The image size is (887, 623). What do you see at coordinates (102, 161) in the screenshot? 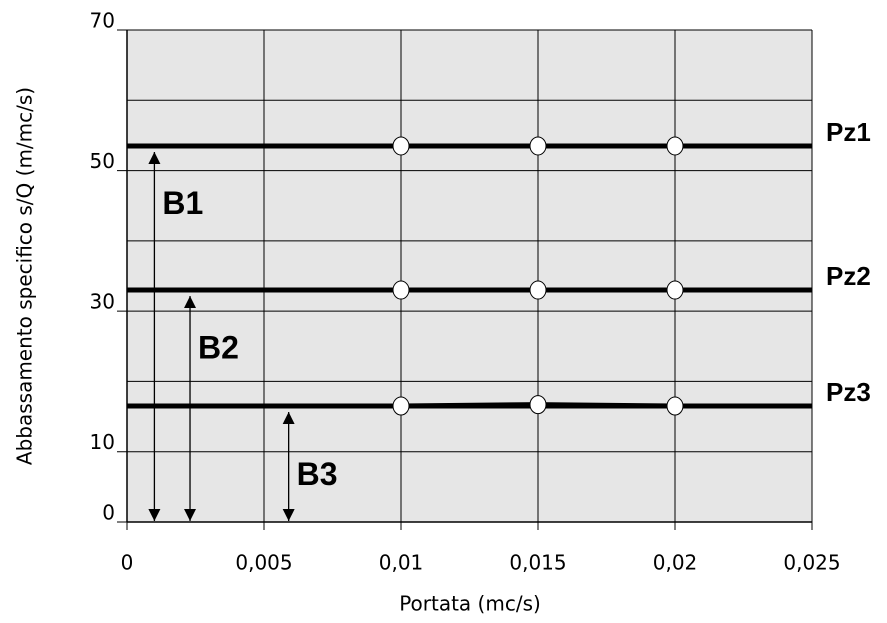
I see `y-tick-label: 50` at bounding box center [102, 161].